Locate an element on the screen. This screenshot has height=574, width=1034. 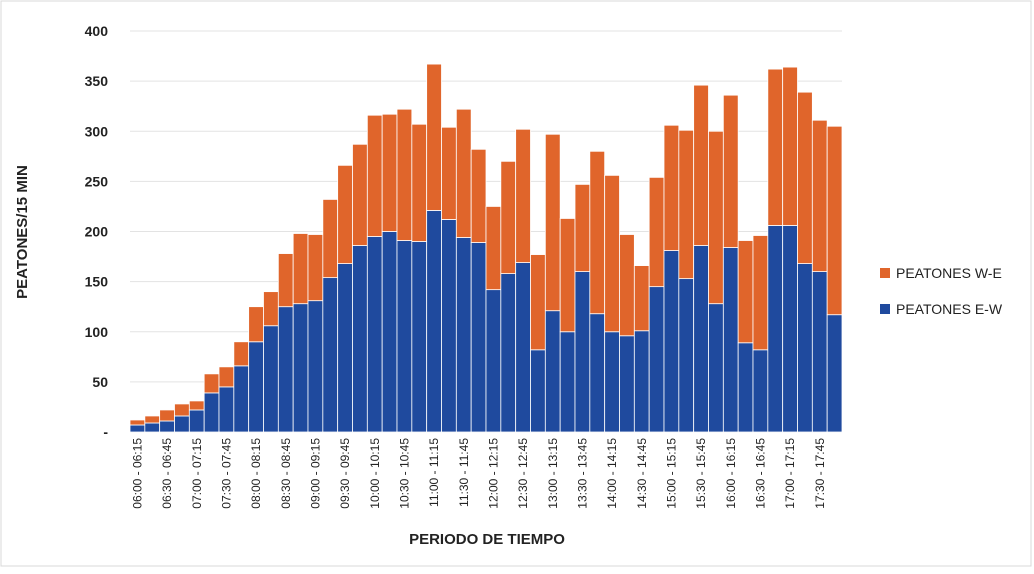
y-tick-label: 50 is located at coordinates (100, 382).